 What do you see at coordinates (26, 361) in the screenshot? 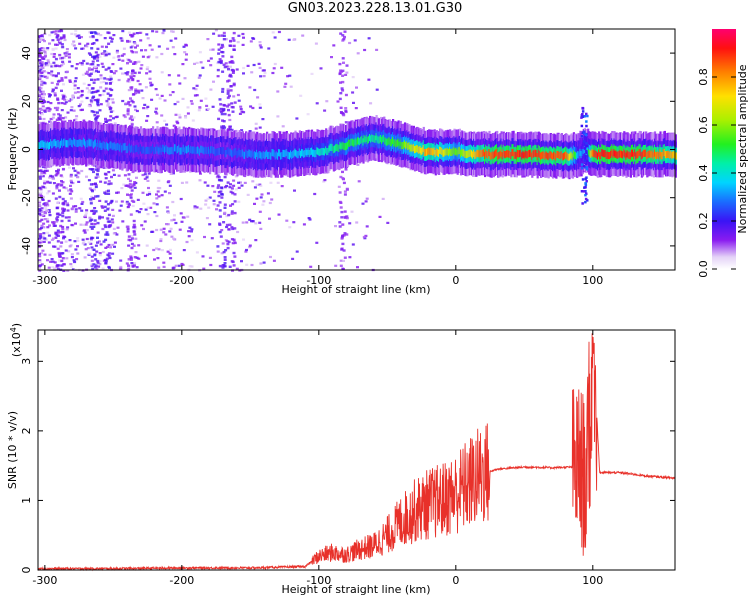
I see `snr-y-tick-label: 3` at bounding box center [26, 361].